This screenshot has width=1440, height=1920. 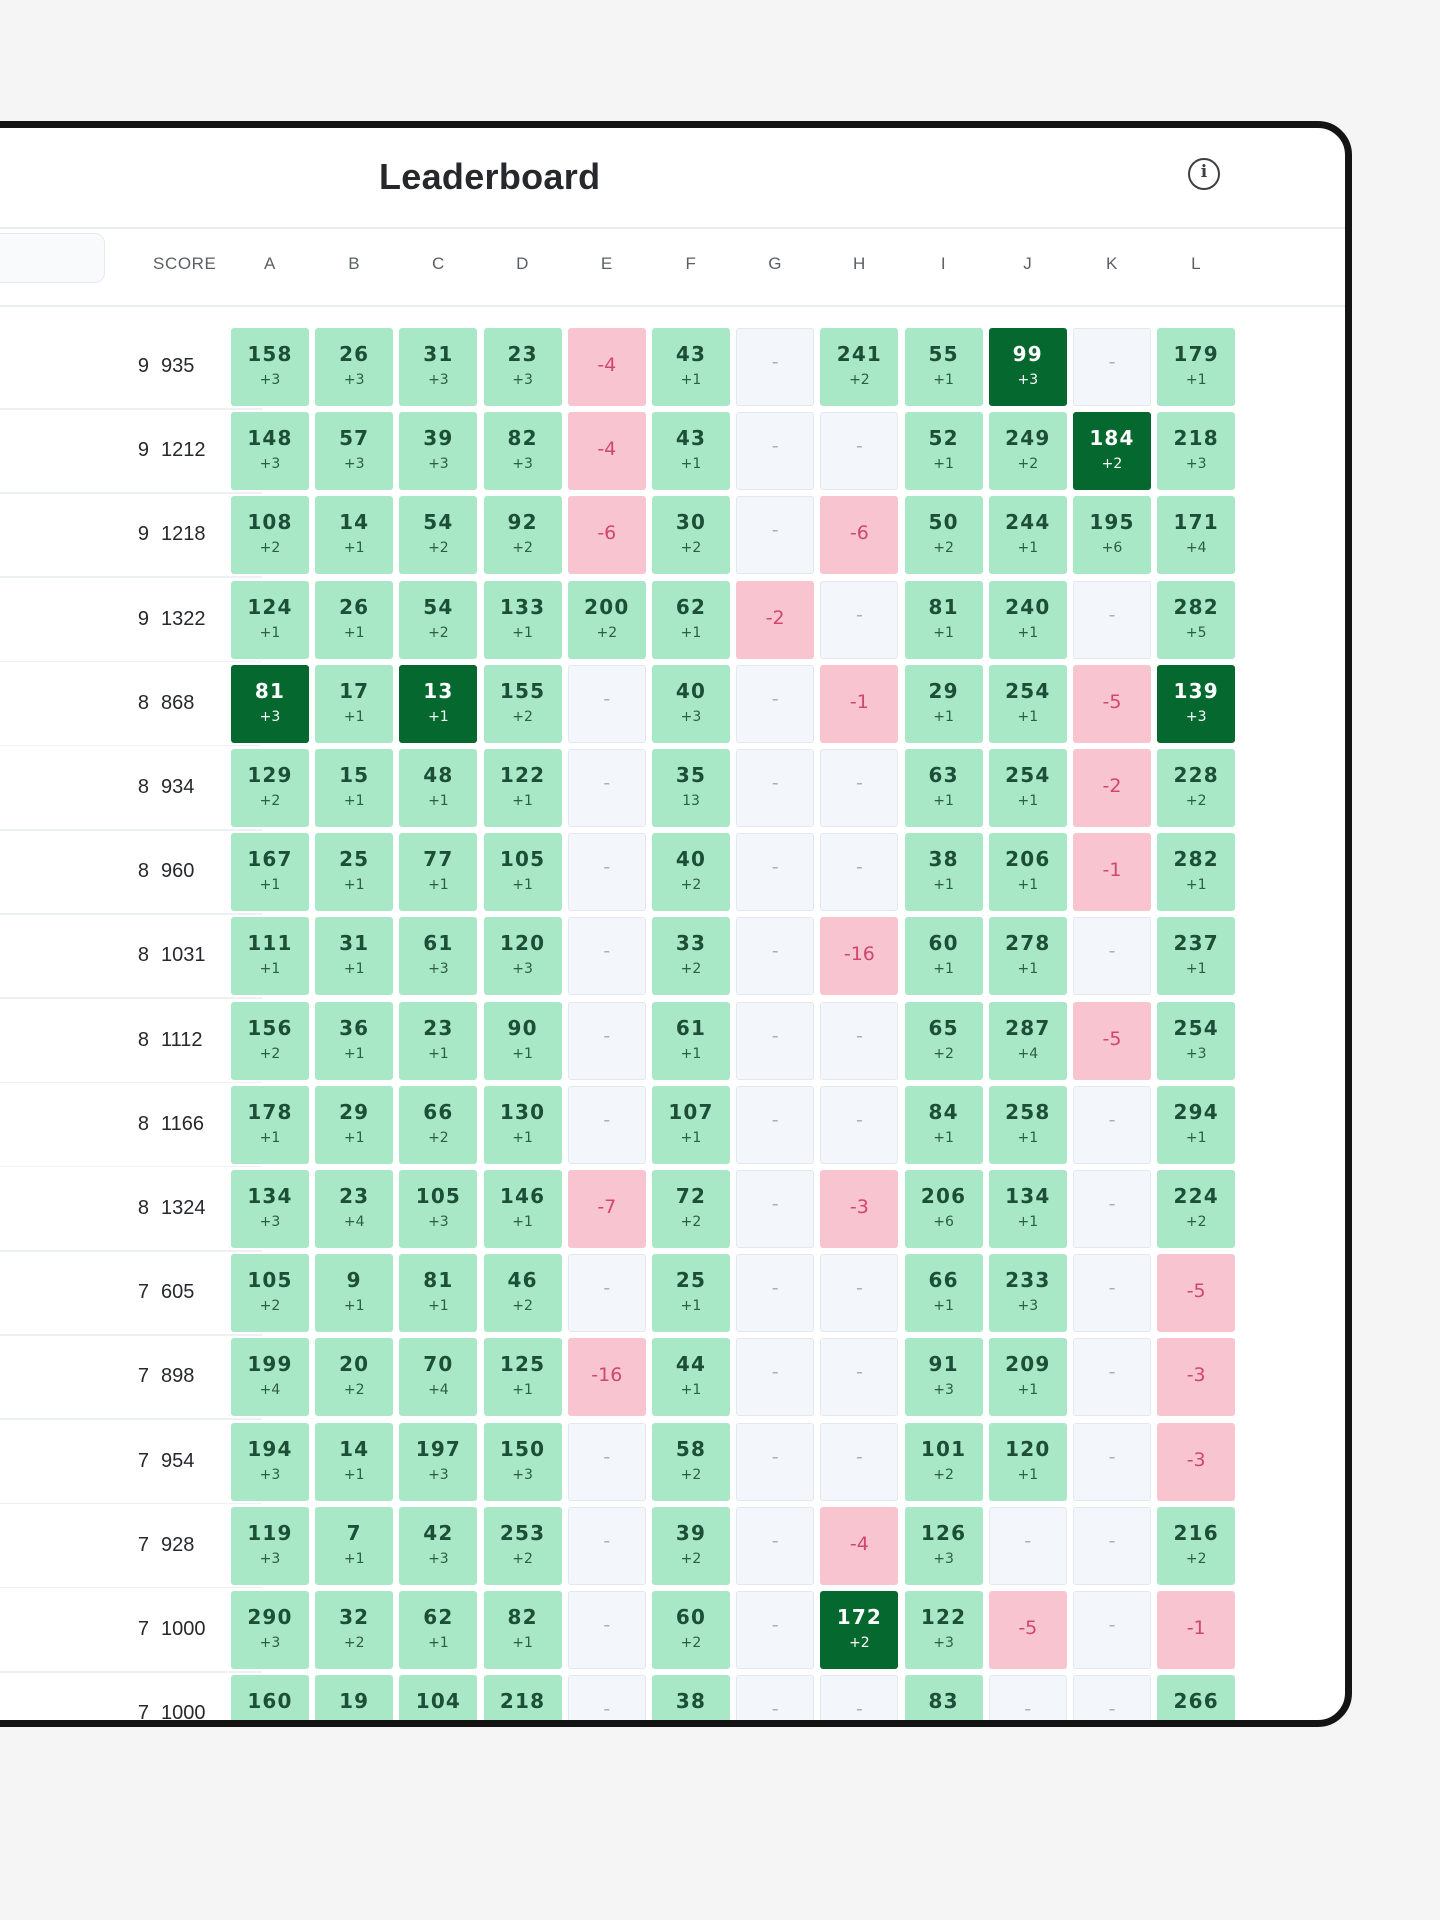 What do you see at coordinates (1027, 451) in the screenshot?
I see `problem-cell-j: 249 +2` at bounding box center [1027, 451].